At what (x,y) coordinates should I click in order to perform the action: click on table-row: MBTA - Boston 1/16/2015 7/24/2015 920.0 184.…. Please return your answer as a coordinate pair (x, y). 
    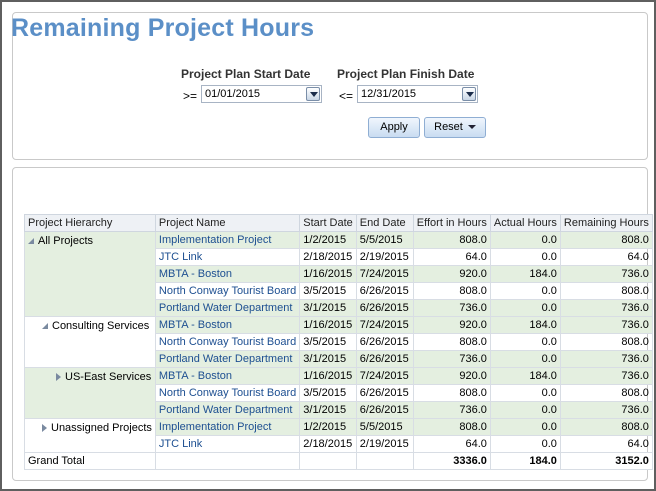
    Looking at the image, I should click on (339, 274).